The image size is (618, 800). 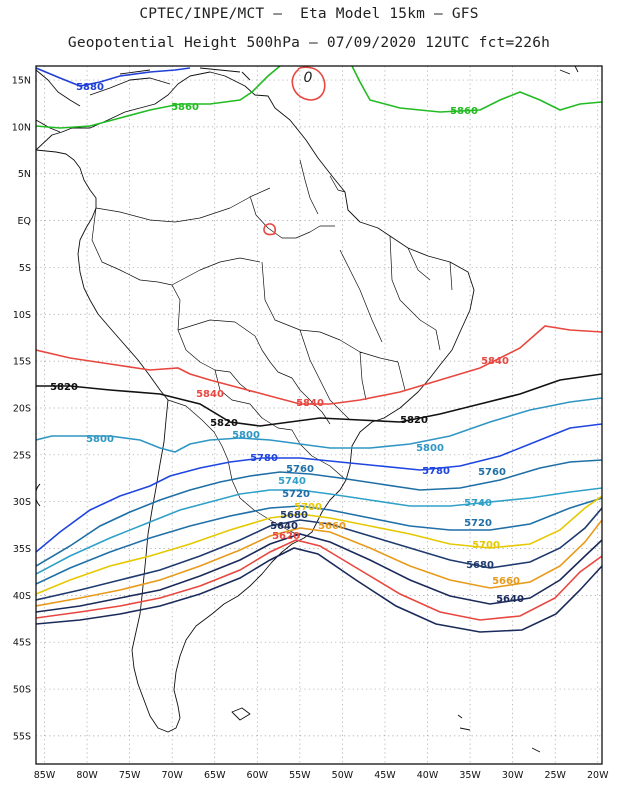 I want to click on lon-tick-label: 20W, so click(x=598, y=775).